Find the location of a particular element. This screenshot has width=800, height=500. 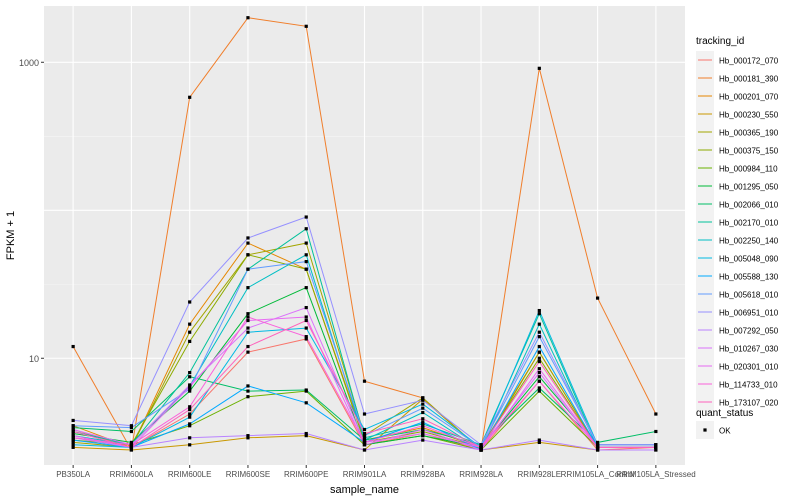

legend-label: Hb_000181_390 is located at coordinates (749, 79).